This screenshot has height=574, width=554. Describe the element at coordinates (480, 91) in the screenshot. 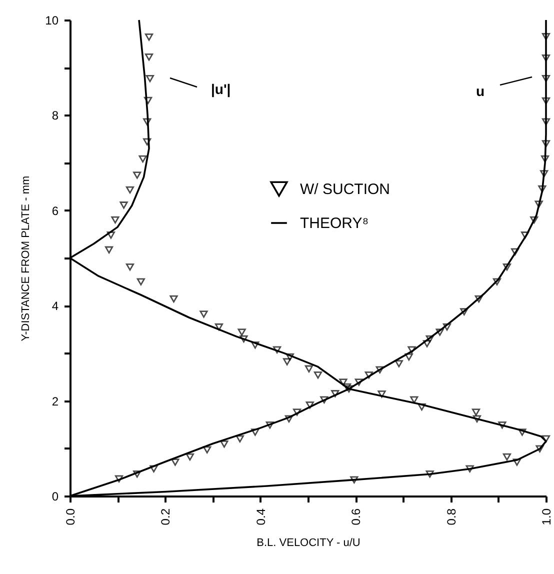

I see `annotation: u` at that location.